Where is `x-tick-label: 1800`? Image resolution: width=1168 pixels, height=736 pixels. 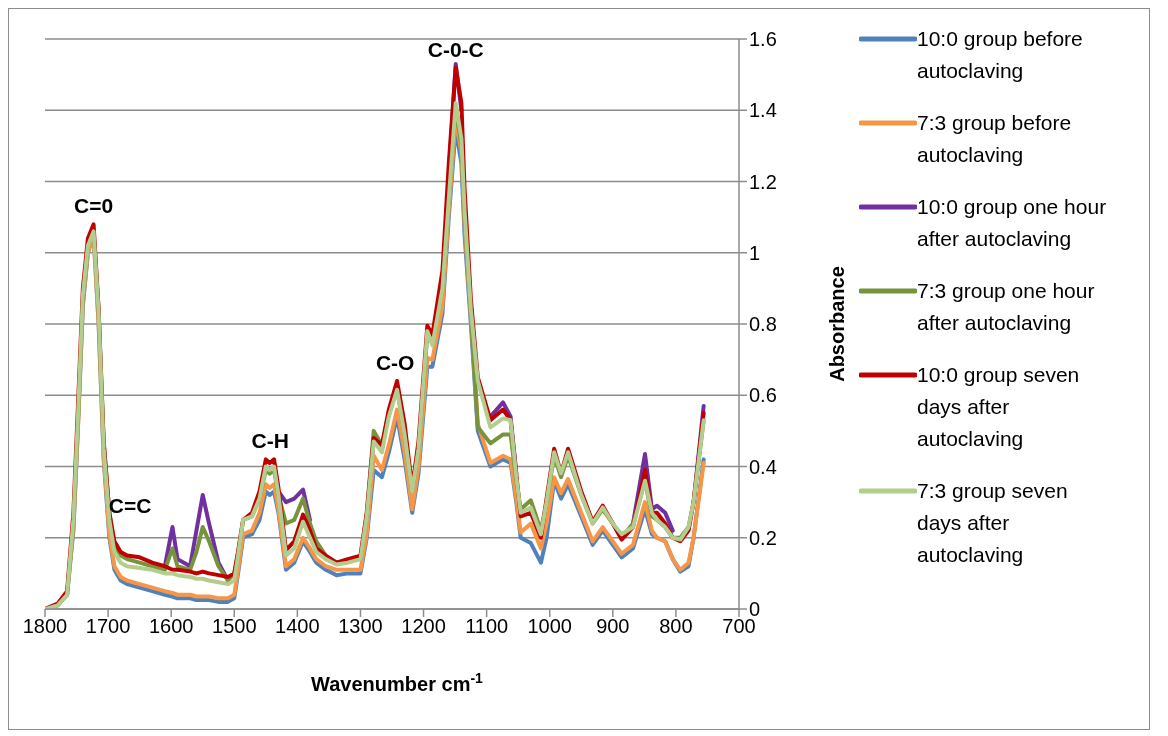
x-tick-label: 1800 is located at coordinates (45, 626).